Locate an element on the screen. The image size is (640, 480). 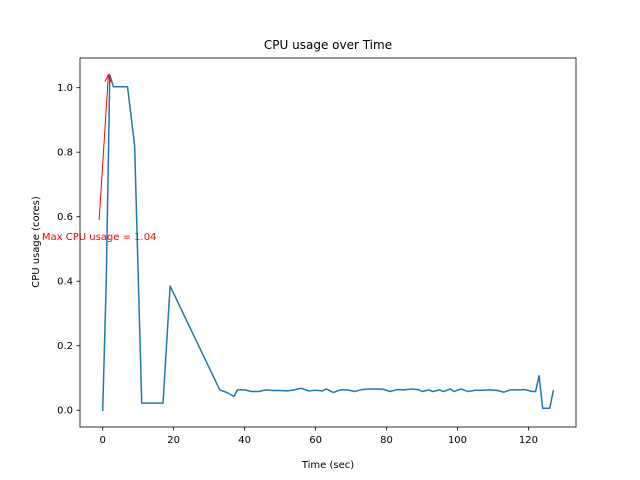
x-tick-label-5: 100 is located at coordinates (457, 440).